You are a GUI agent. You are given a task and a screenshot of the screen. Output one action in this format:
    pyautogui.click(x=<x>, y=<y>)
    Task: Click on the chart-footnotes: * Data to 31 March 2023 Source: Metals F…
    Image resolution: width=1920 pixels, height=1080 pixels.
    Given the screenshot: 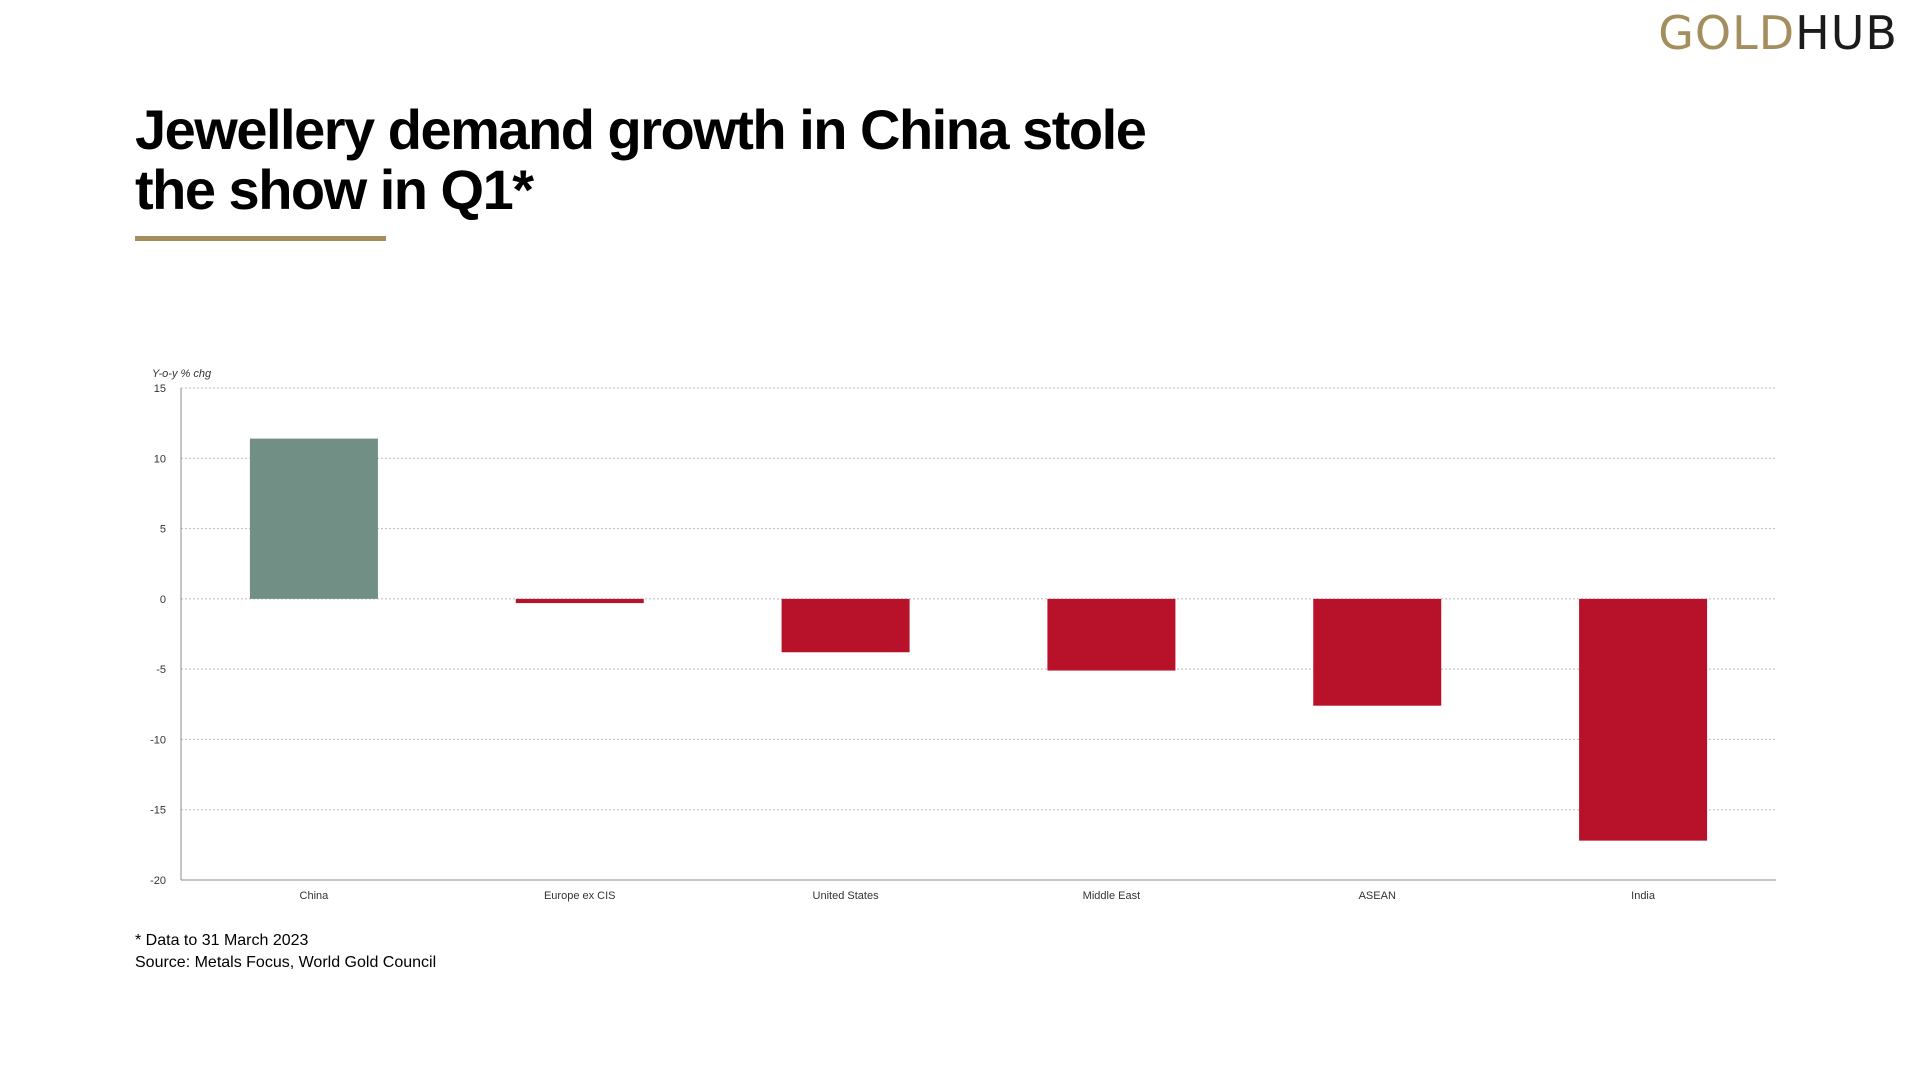 What is the action you would take?
    pyautogui.click(x=285, y=952)
    